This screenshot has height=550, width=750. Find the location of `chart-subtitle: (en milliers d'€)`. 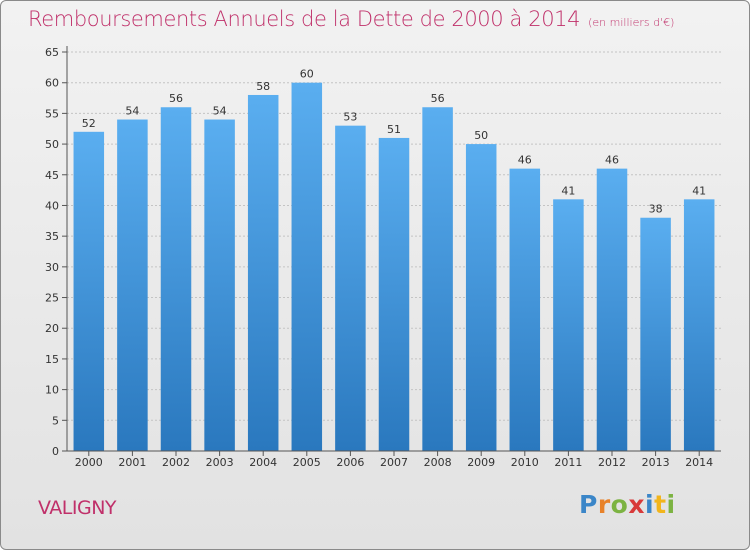

chart-subtitle: (en milliers d'€) is located at coordinates (631, 22).